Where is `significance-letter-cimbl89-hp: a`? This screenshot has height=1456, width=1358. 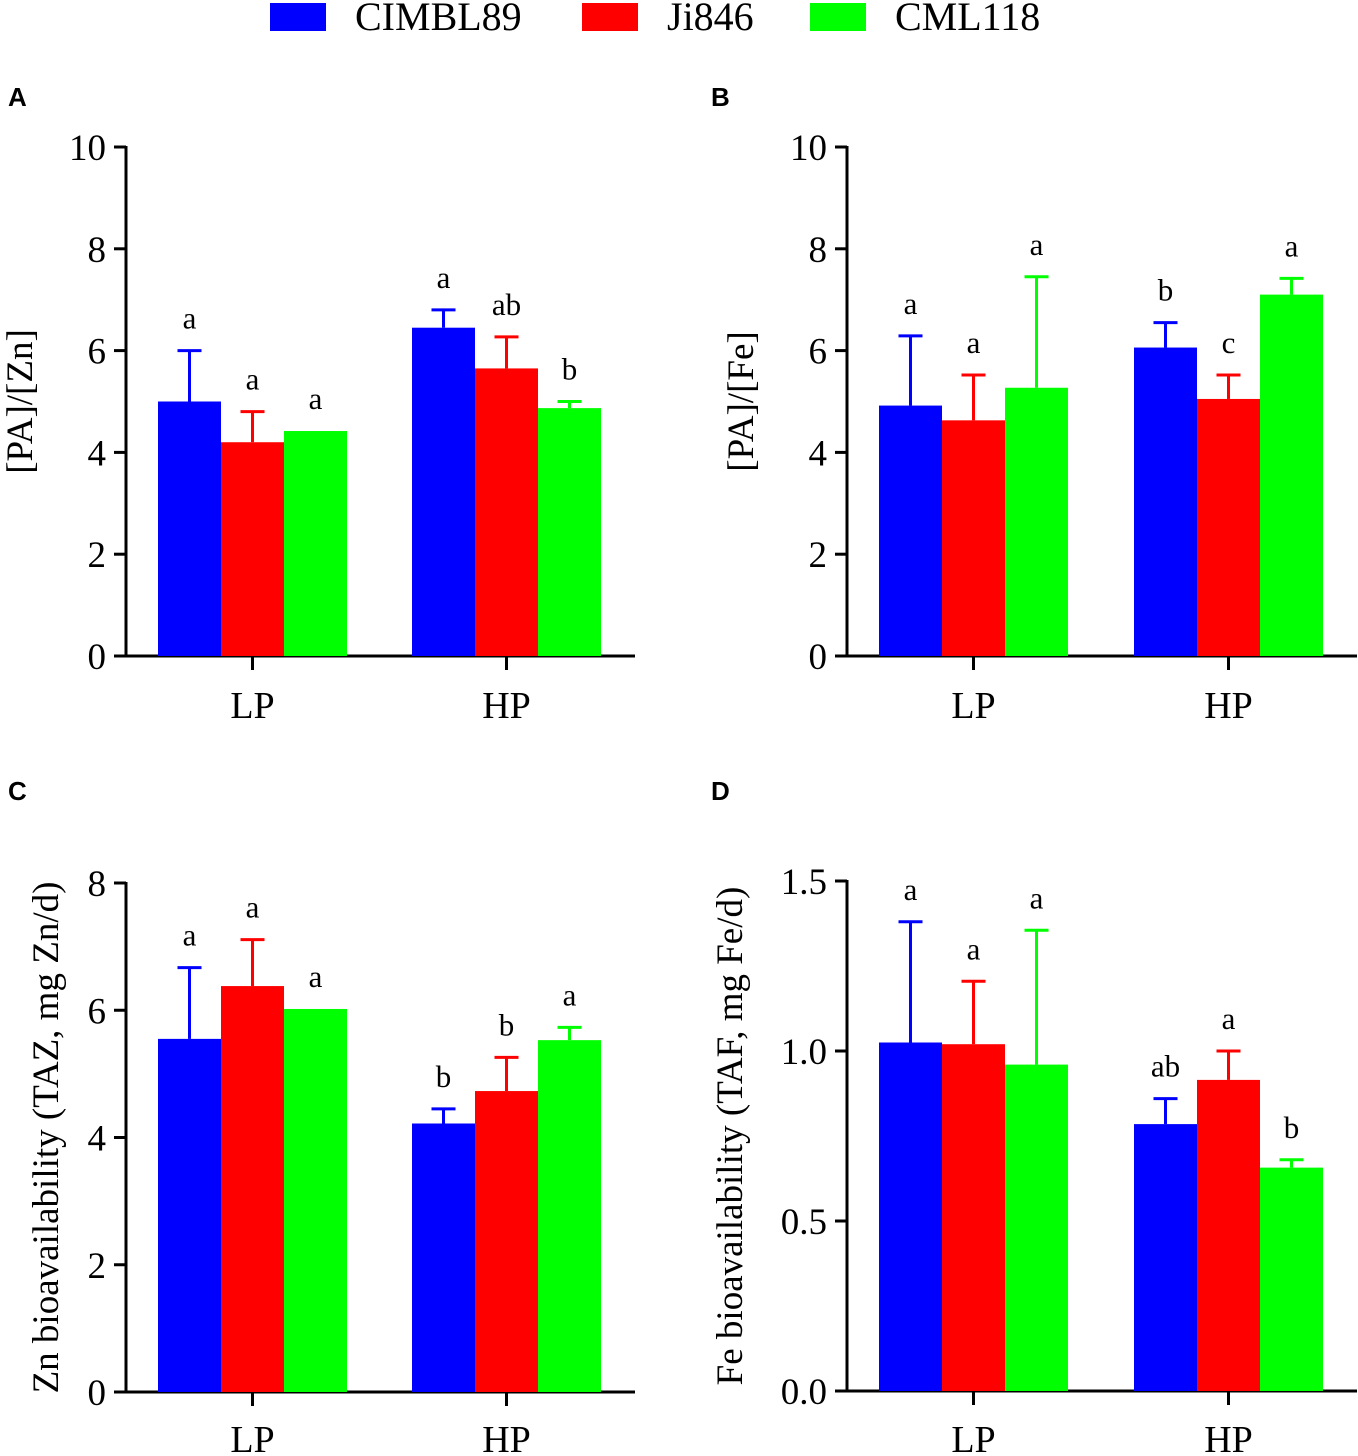 significance-letter-cimbl89-hp: a is located at coordinates (444, 277).